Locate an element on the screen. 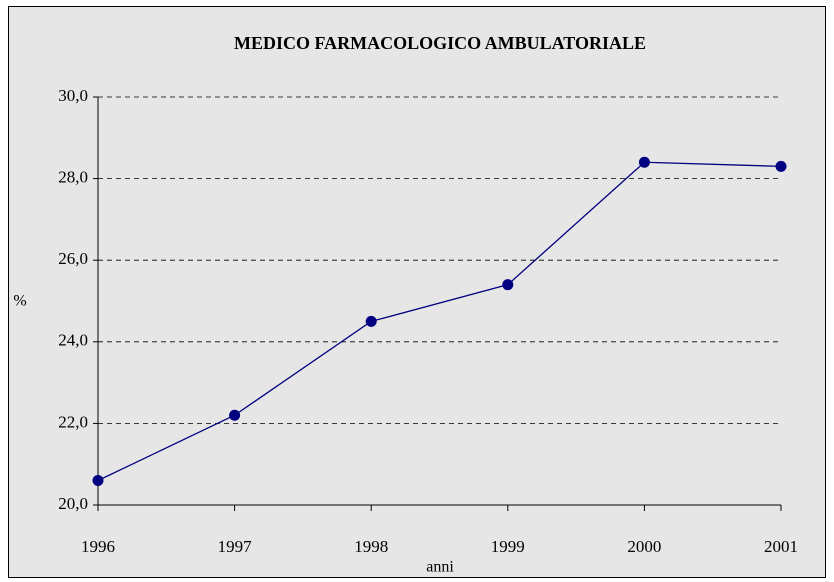 The height and width of the screenshot is (582, 834). x-tick-label: 1996 is located at coordinates (98, 546).